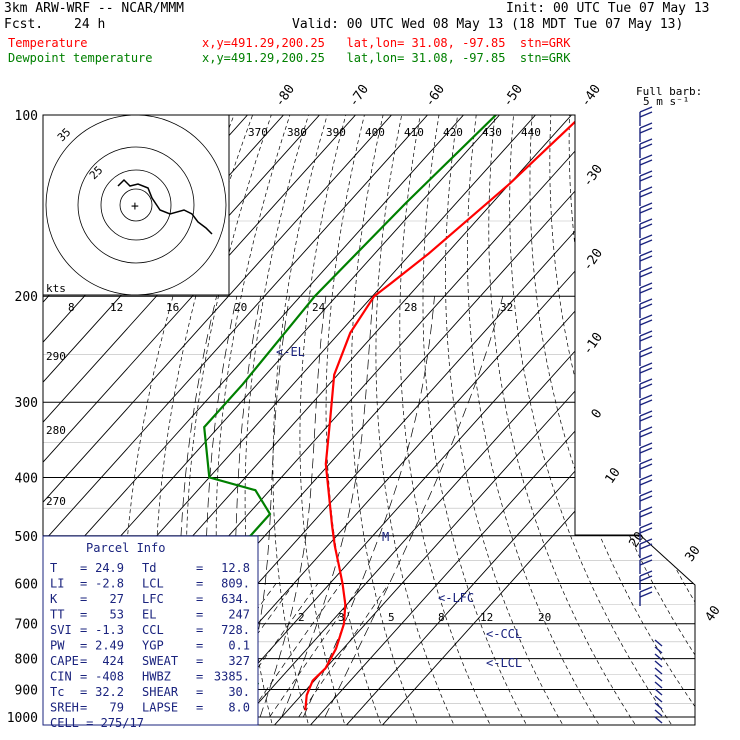 Image resolution: width=740 pixels, height=740 pixels. I want to click on isotherm-label: -30, so click(593, 176).